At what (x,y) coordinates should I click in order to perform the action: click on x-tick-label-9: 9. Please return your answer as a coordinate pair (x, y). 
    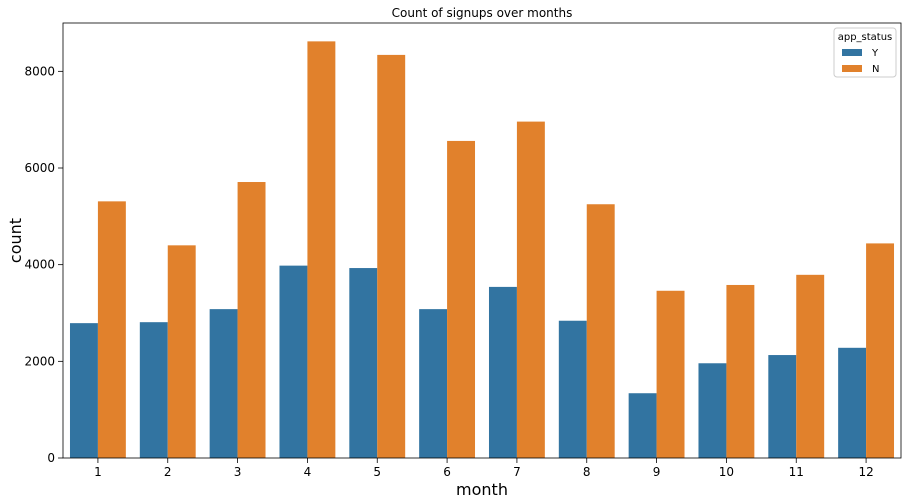
    Looking at the image, I should click on (657, 472).